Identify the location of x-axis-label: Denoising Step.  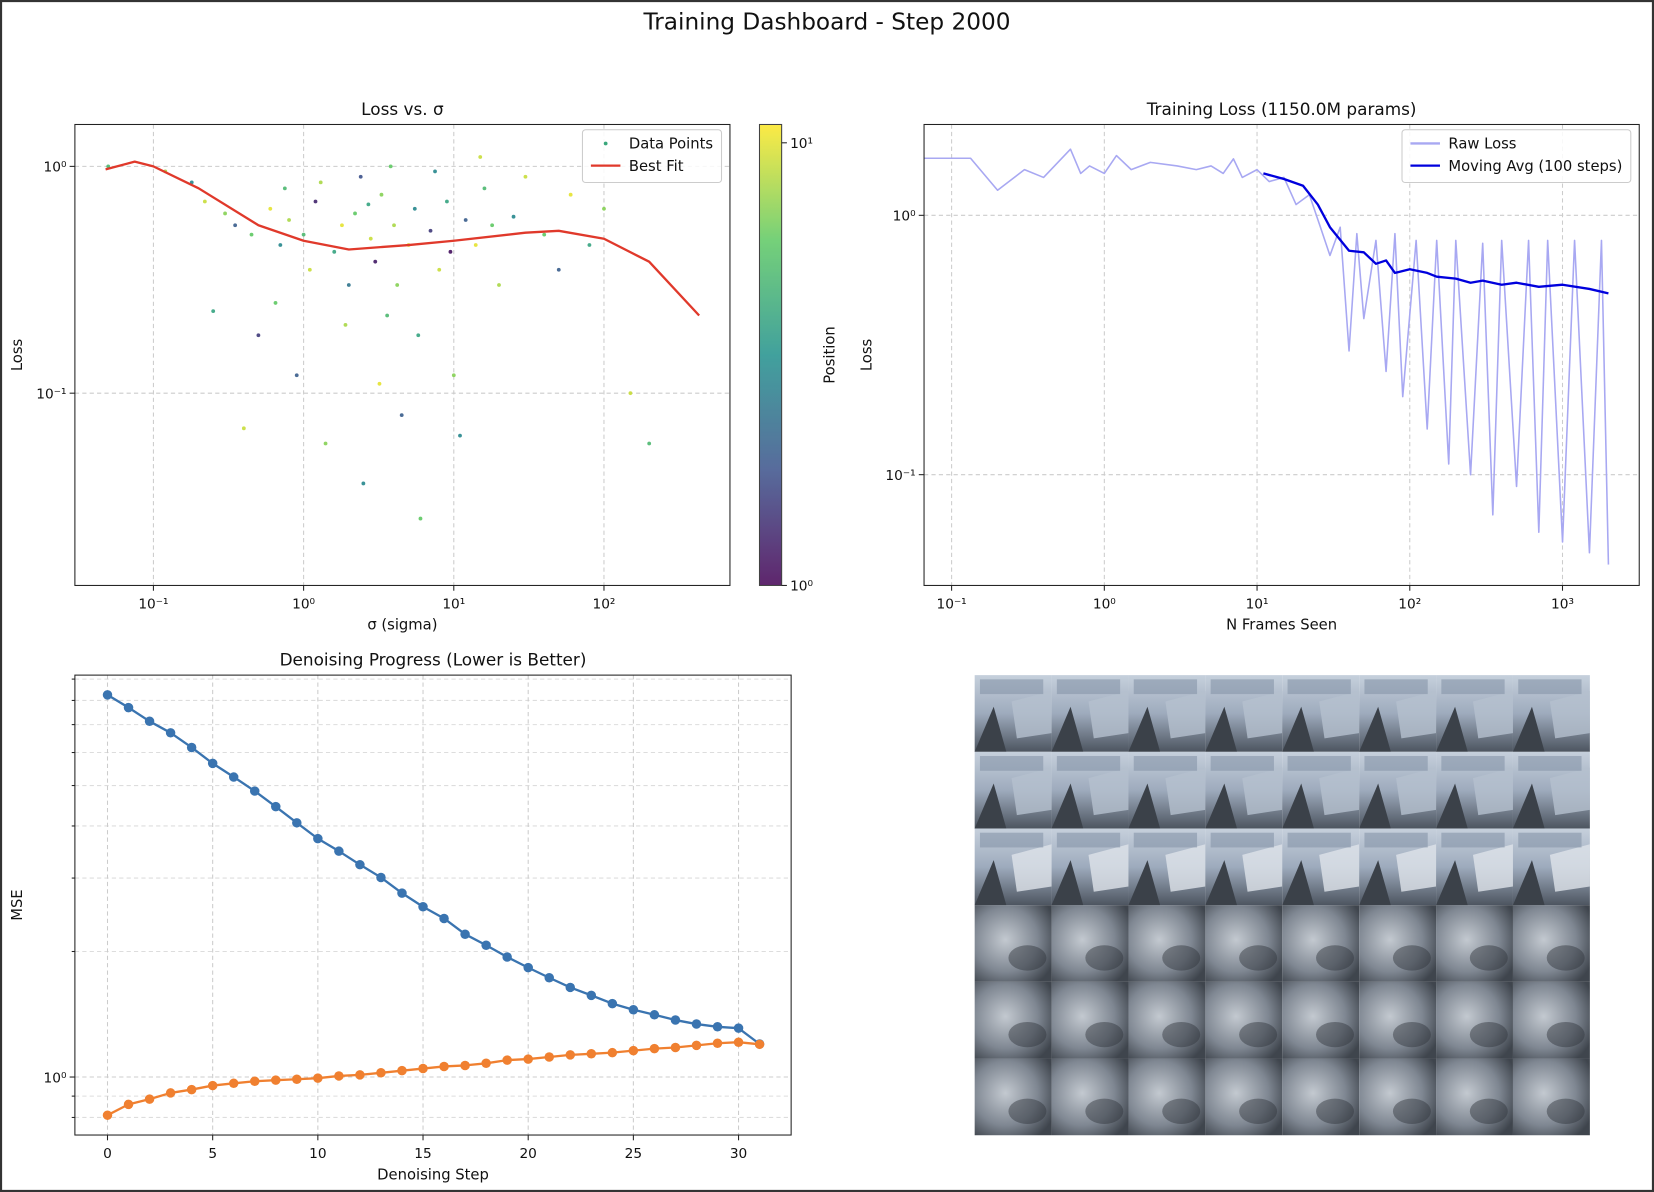
(433, 1174).